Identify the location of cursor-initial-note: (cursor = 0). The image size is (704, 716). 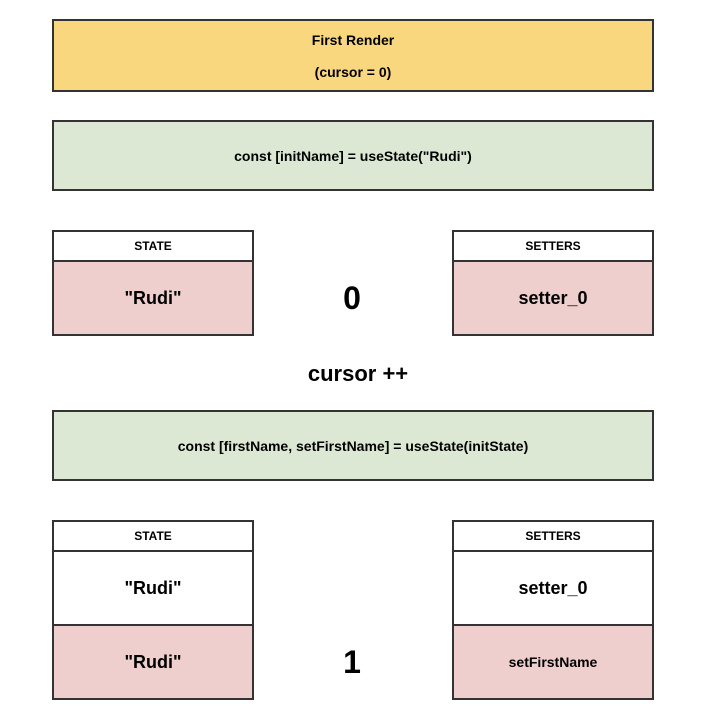
(353, 71).